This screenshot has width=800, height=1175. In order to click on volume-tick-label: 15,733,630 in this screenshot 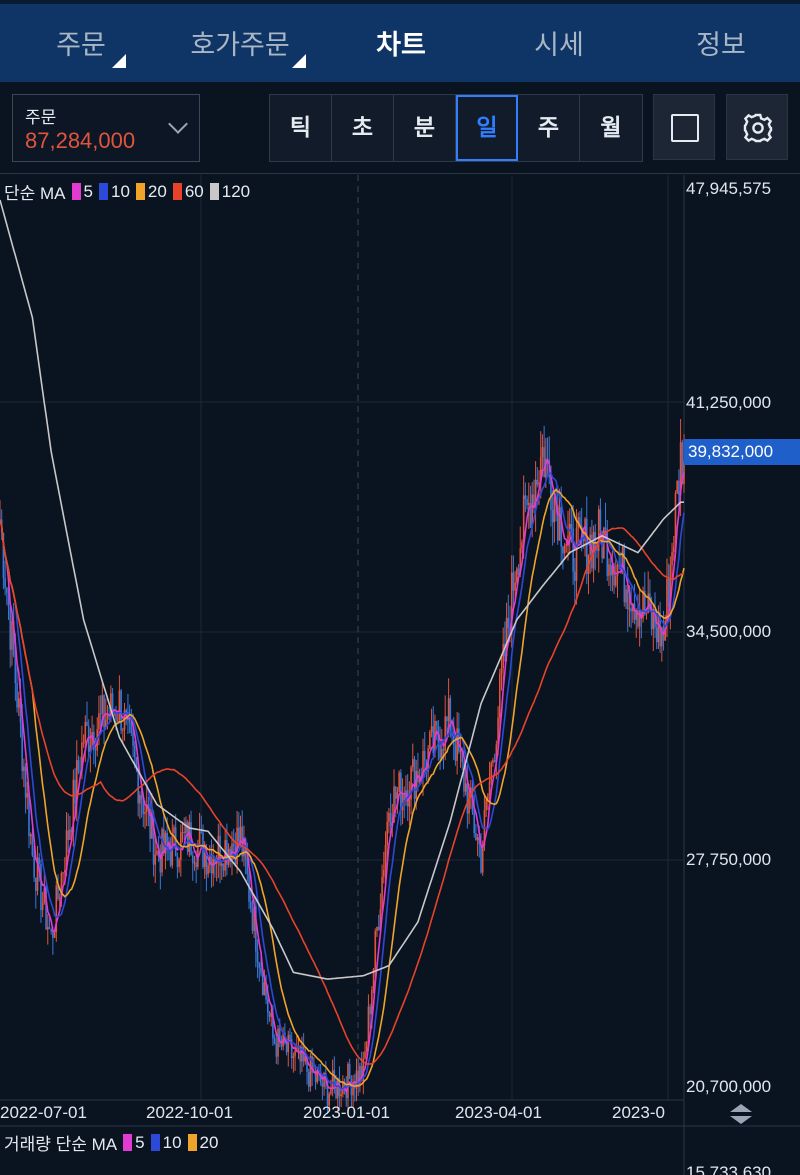, I will do `click(729, 1169)`.